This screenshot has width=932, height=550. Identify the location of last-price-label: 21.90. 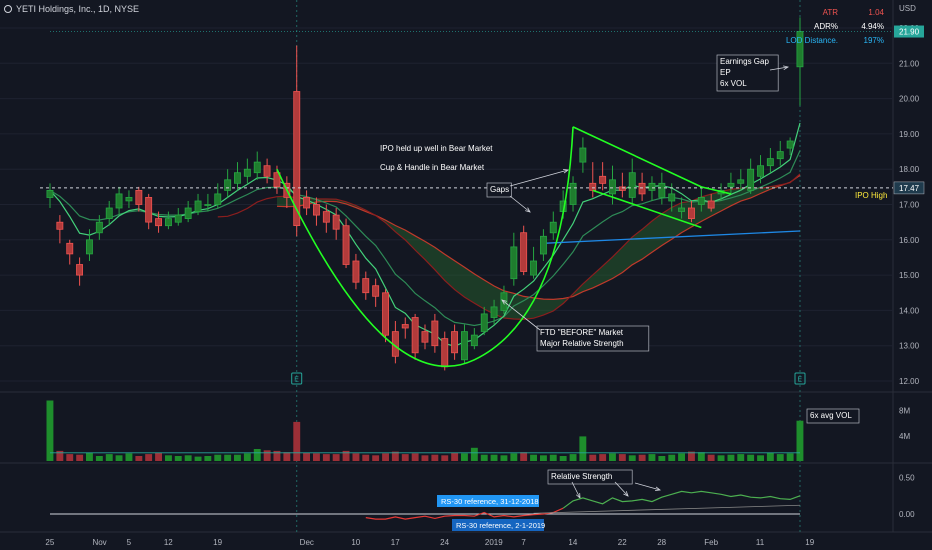
(909, 32).